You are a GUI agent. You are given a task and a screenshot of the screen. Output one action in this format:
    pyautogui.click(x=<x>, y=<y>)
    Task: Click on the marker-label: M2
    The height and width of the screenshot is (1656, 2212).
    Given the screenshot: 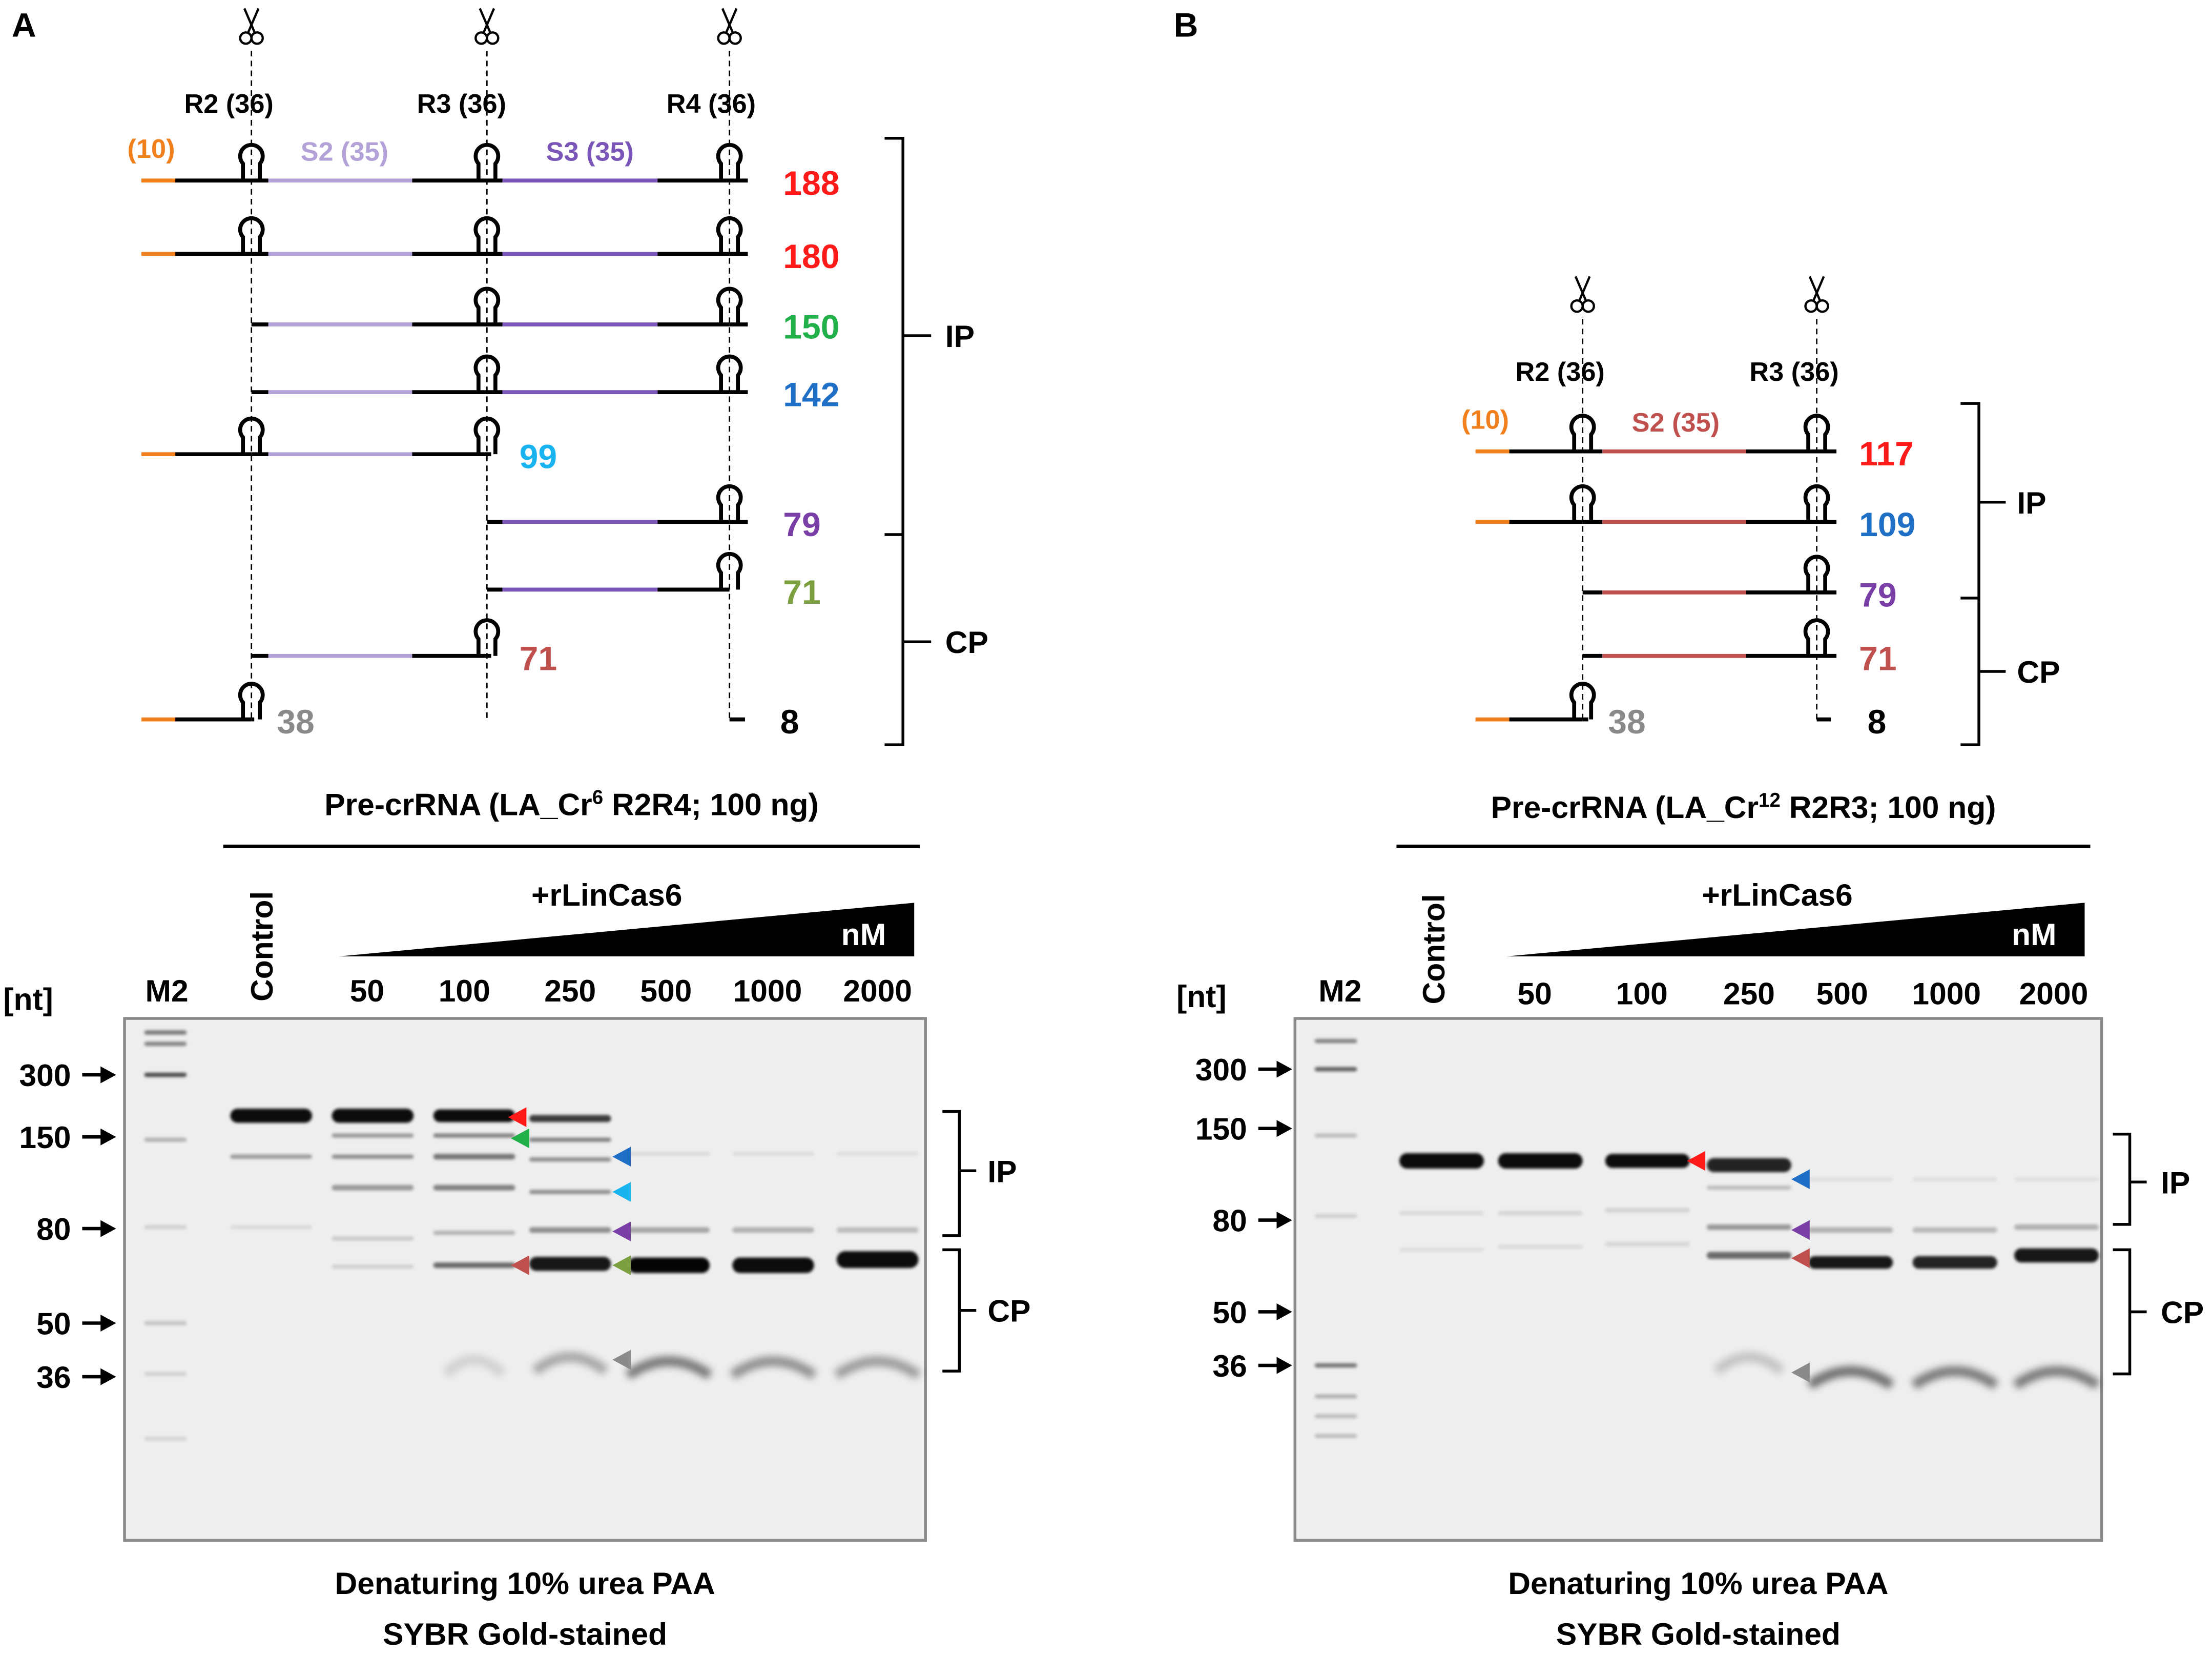 What is the action you would take?
    pyautogui.click(x=167, y=990)
    